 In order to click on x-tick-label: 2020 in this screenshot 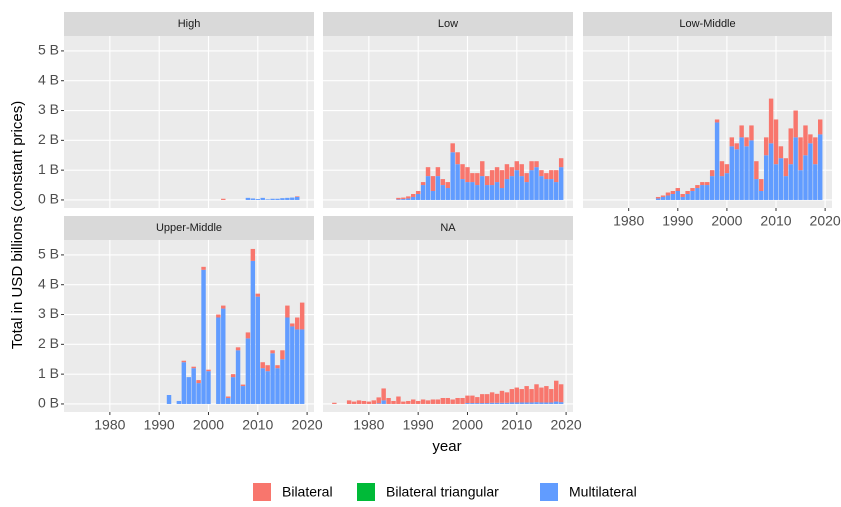, I will do `click(825, 221)`.